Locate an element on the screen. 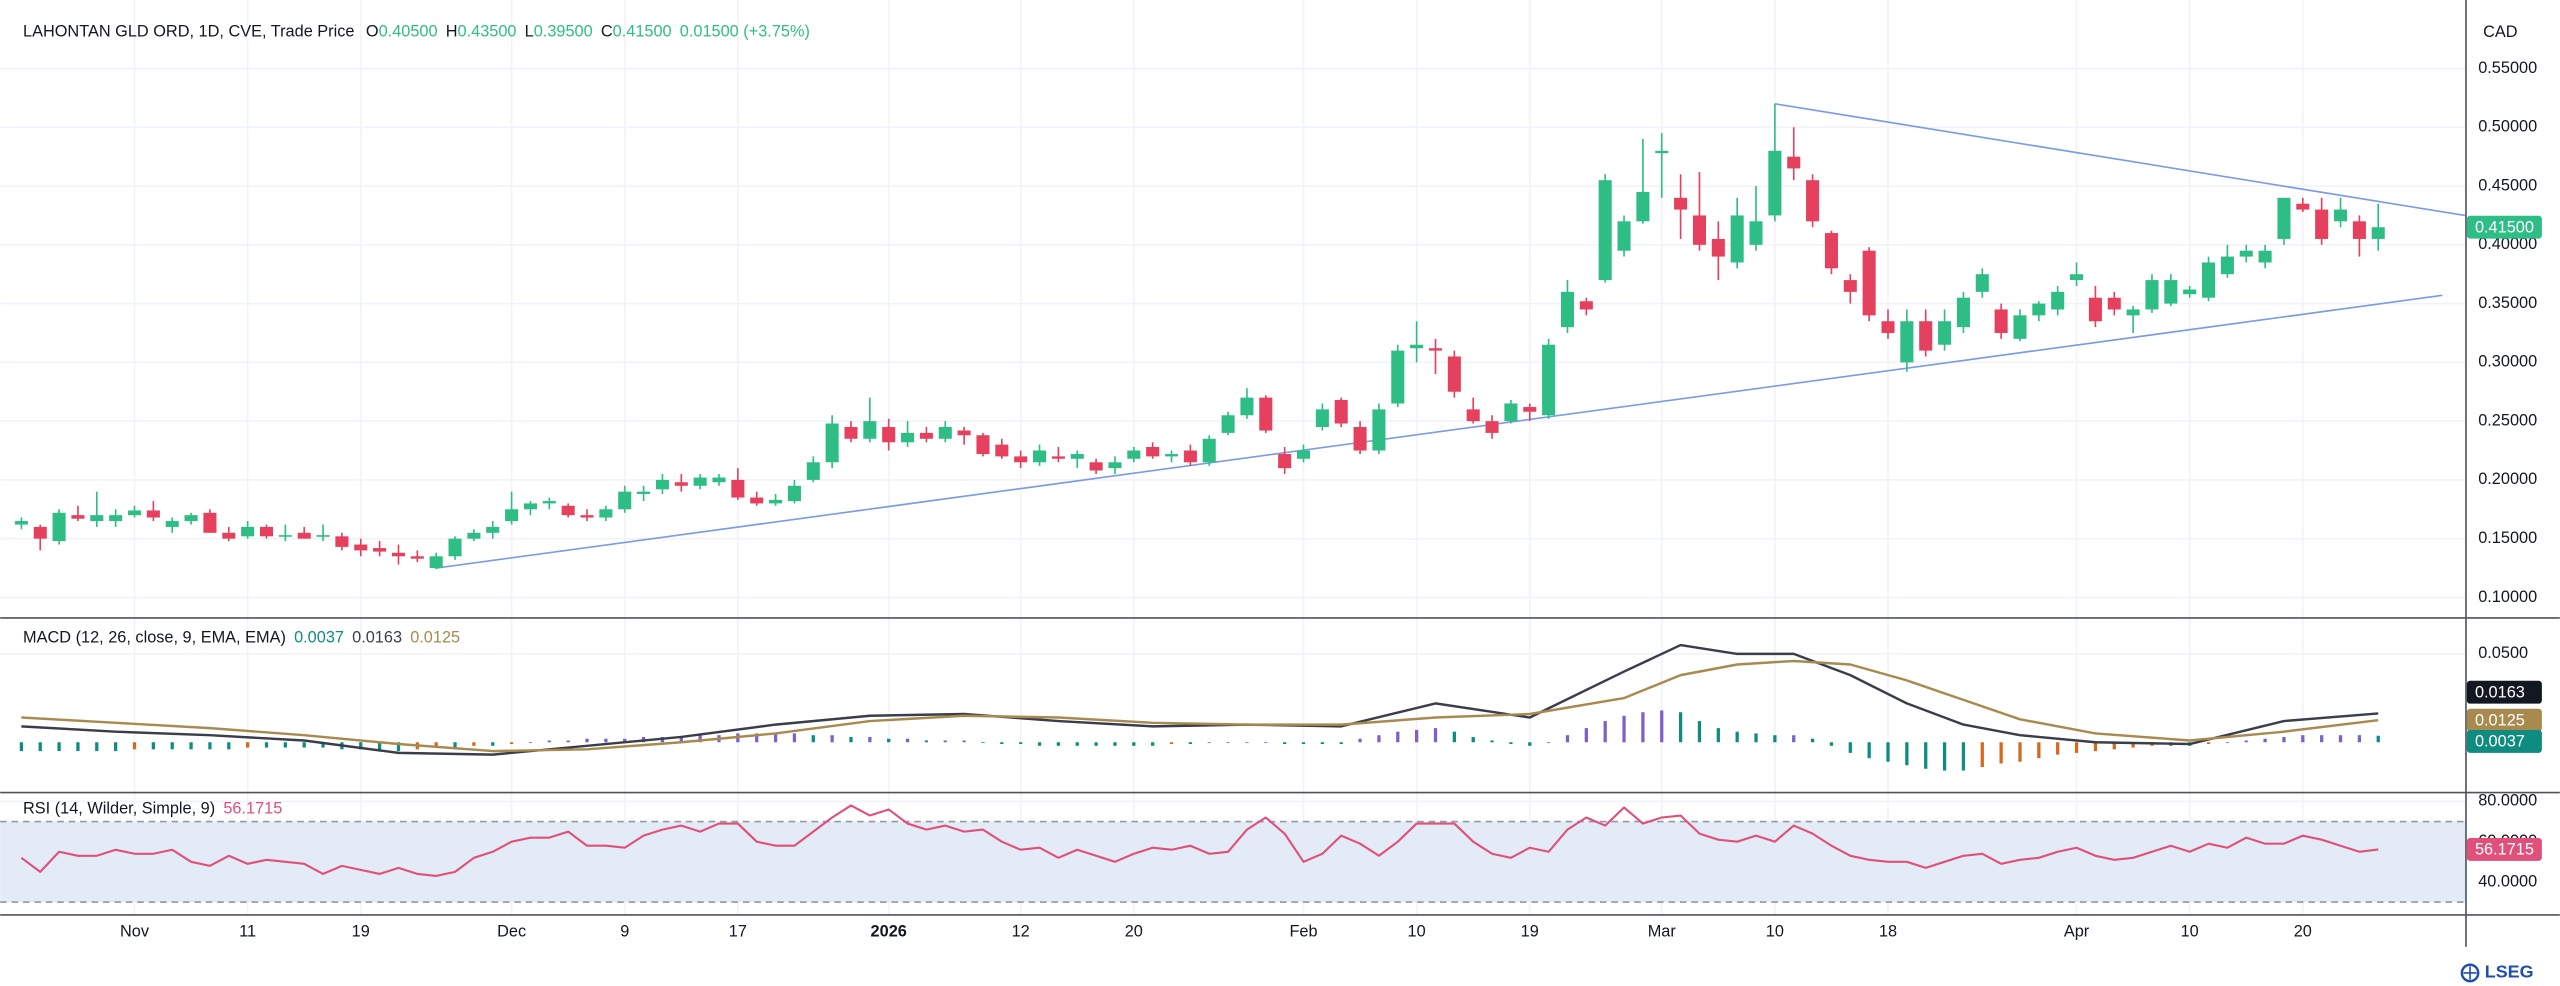  x-tick-label: 11 is located at coordinates (247, 931).